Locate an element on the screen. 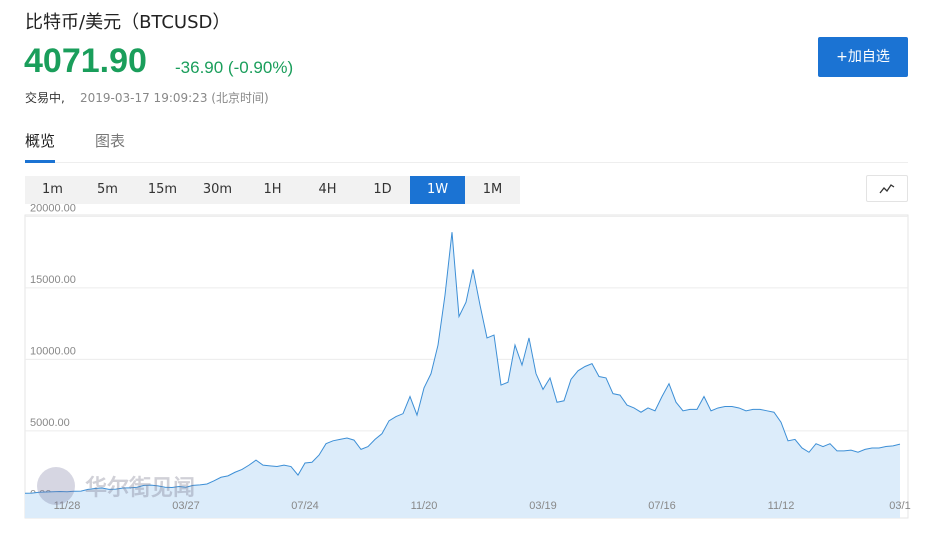  y-tick-label: 15000.00 is located at coordinates (53, 280).